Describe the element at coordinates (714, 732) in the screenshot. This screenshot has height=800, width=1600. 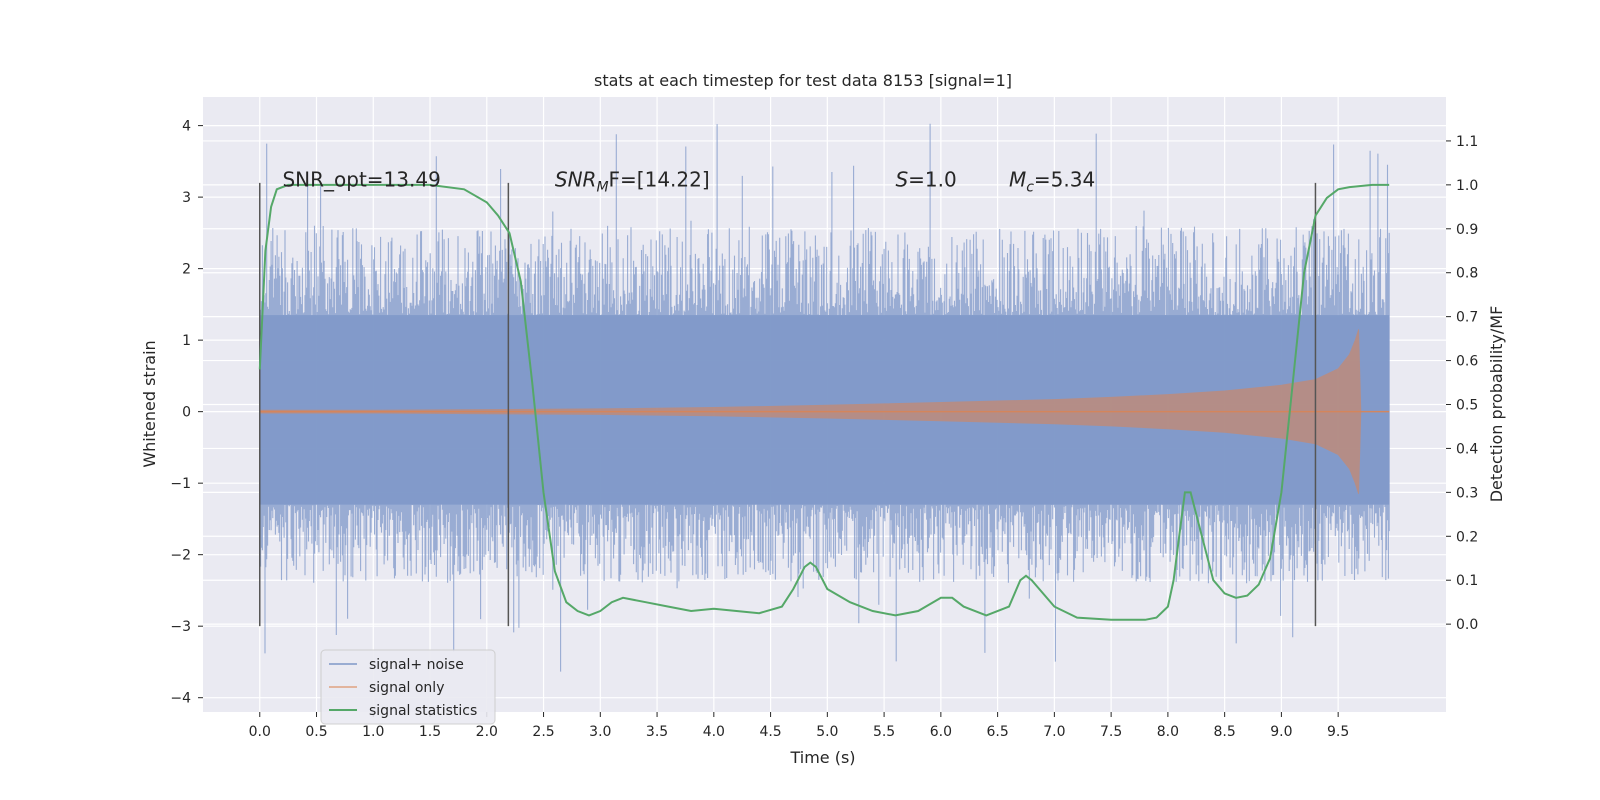
I see `x-tick-label: 4.0` at that location.